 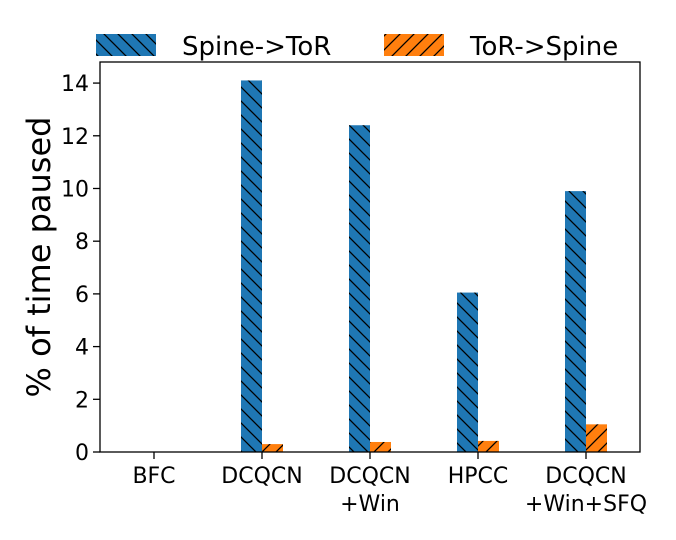 What do you see at coordinates (75, 189) in the screenshot?
I see `y-tick-label-10: 10` at bounding box center [75, 189].